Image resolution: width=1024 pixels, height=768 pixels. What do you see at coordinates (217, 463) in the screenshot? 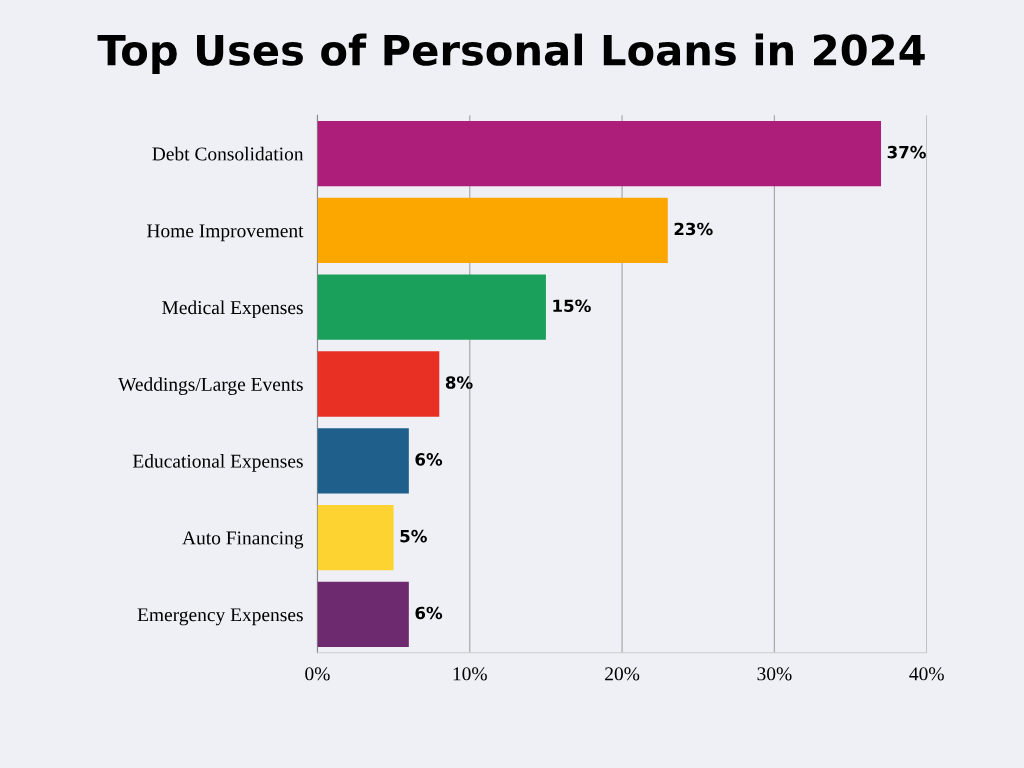
I see `y-tick-label: Educational Expenses` at bounding box center [217, 463].